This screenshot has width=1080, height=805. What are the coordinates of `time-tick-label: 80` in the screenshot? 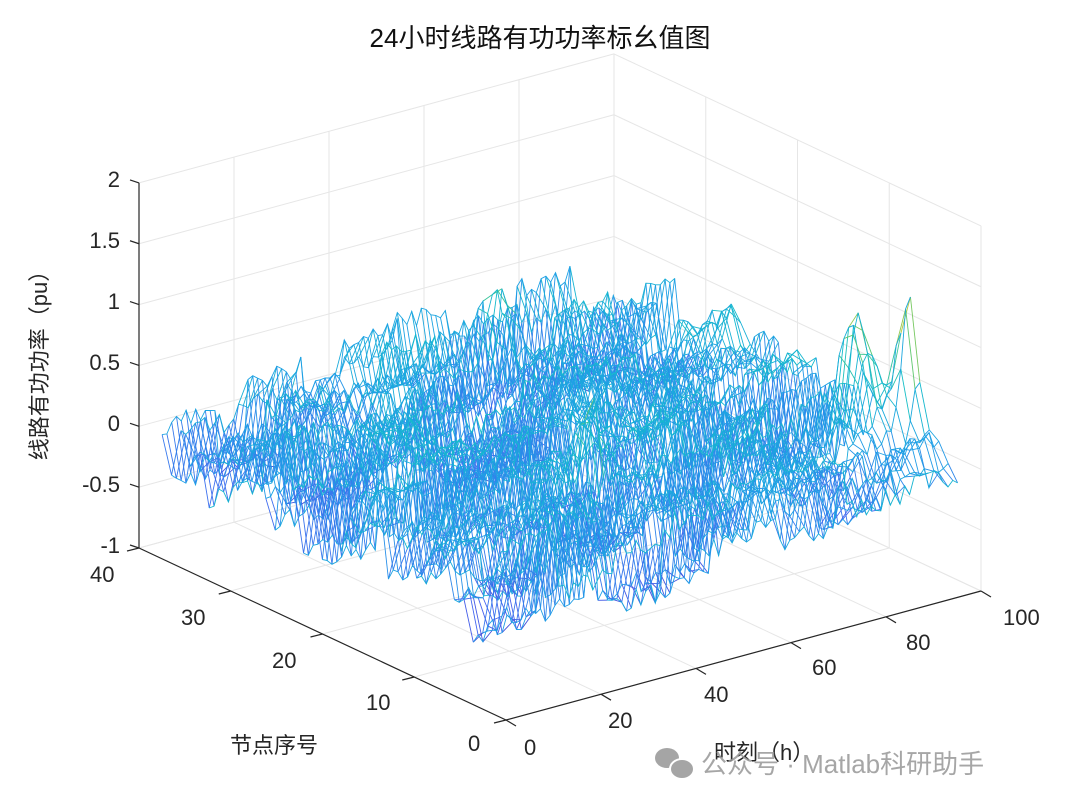 It's located at (918, 642).